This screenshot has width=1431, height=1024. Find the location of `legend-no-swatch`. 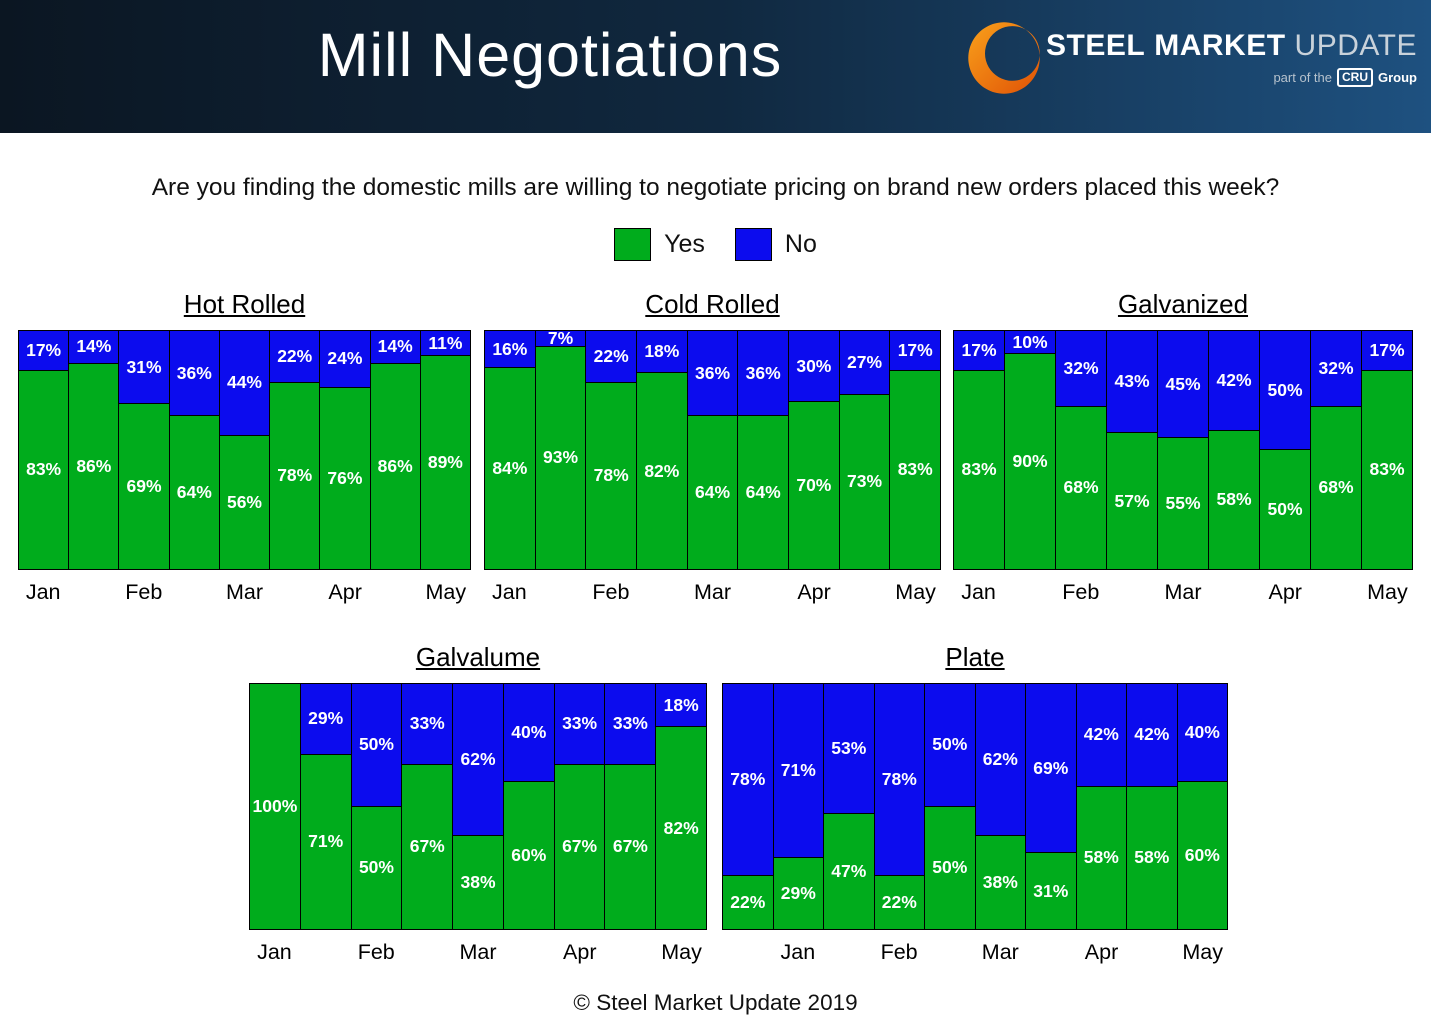

legend-no-swatch is located at coordinates (753, 244).